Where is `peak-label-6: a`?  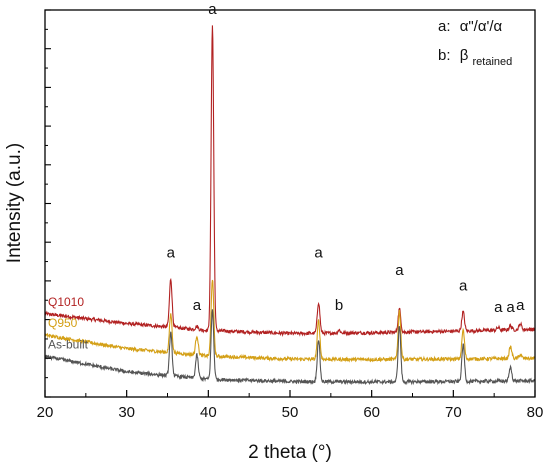
peak-label-6: a is located at coordinates (463, 286).